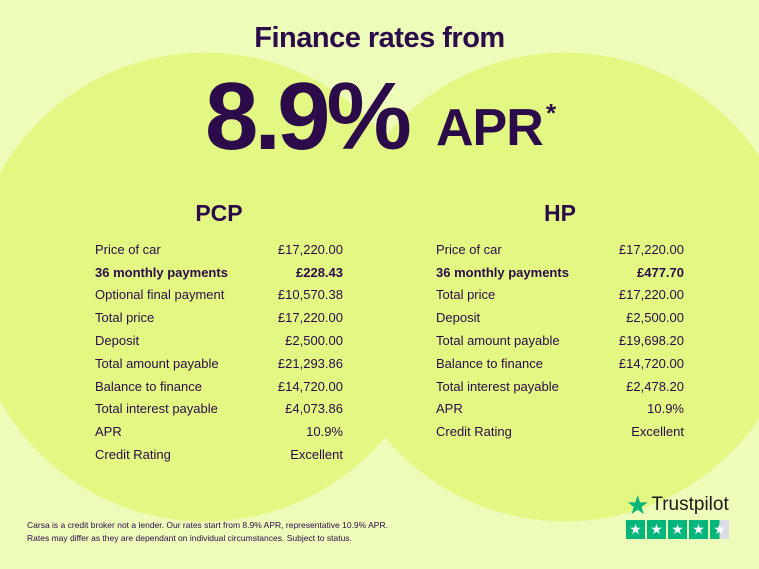 This screenshot has width=759, height=569. What do you see at coordinates (655, 386) in the screenshot?
I see `row-value: £2,478.20` at bounding box center [655, 386].